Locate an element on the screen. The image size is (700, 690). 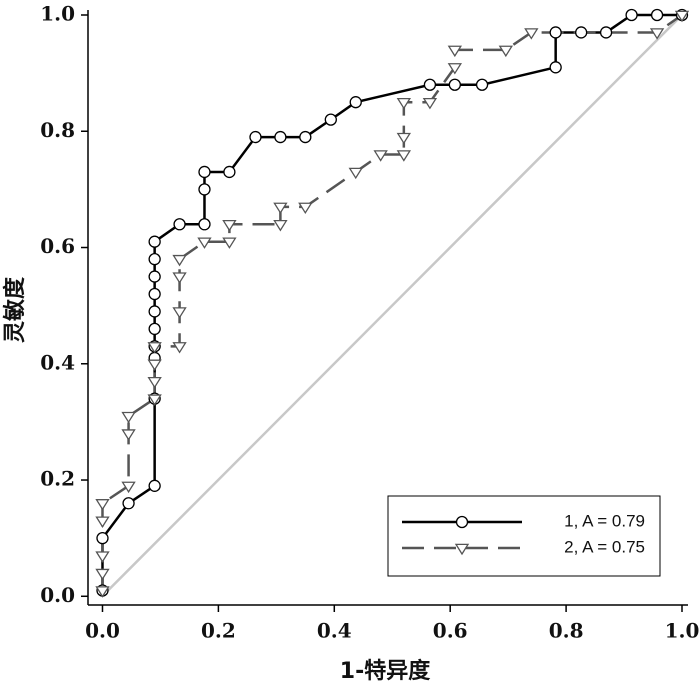
x-tick-label: 0.0 is located at coordinates (102, 631).